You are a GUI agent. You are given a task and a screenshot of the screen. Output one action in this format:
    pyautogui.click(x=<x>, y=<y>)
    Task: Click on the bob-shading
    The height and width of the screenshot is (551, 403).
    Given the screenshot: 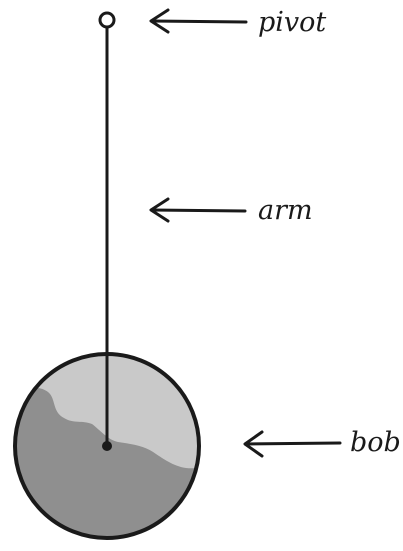 What is the action you would take?
    pyautogui.click(x=107, y=462)
    